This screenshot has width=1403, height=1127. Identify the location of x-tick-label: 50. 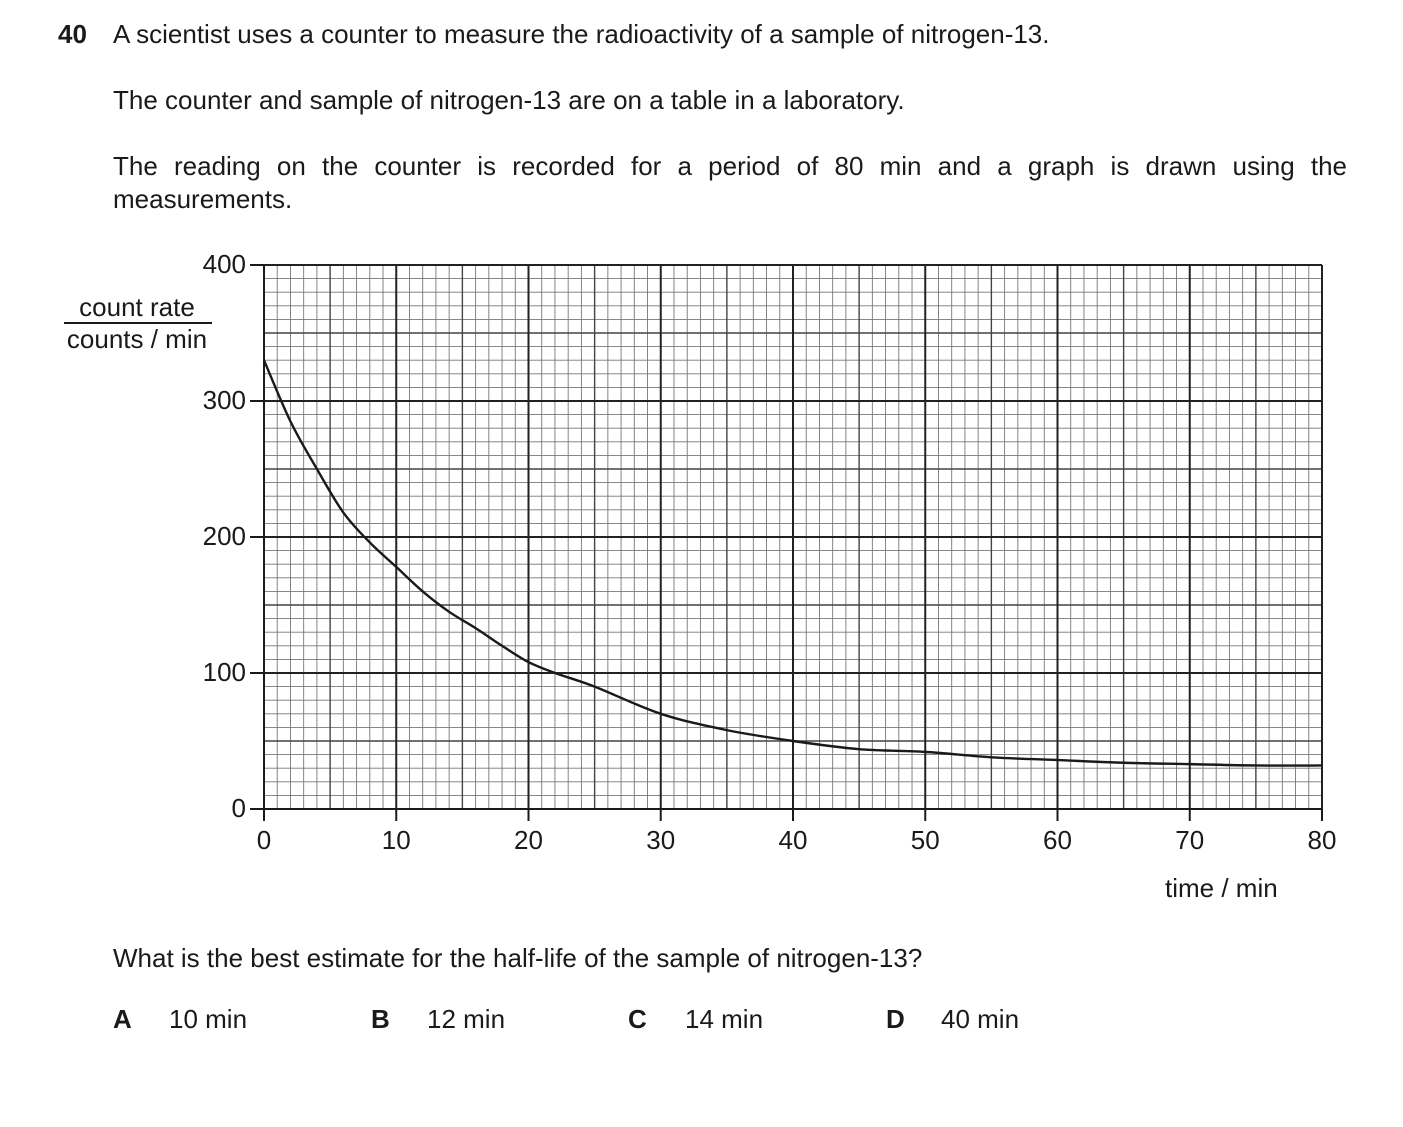
(925, 840).